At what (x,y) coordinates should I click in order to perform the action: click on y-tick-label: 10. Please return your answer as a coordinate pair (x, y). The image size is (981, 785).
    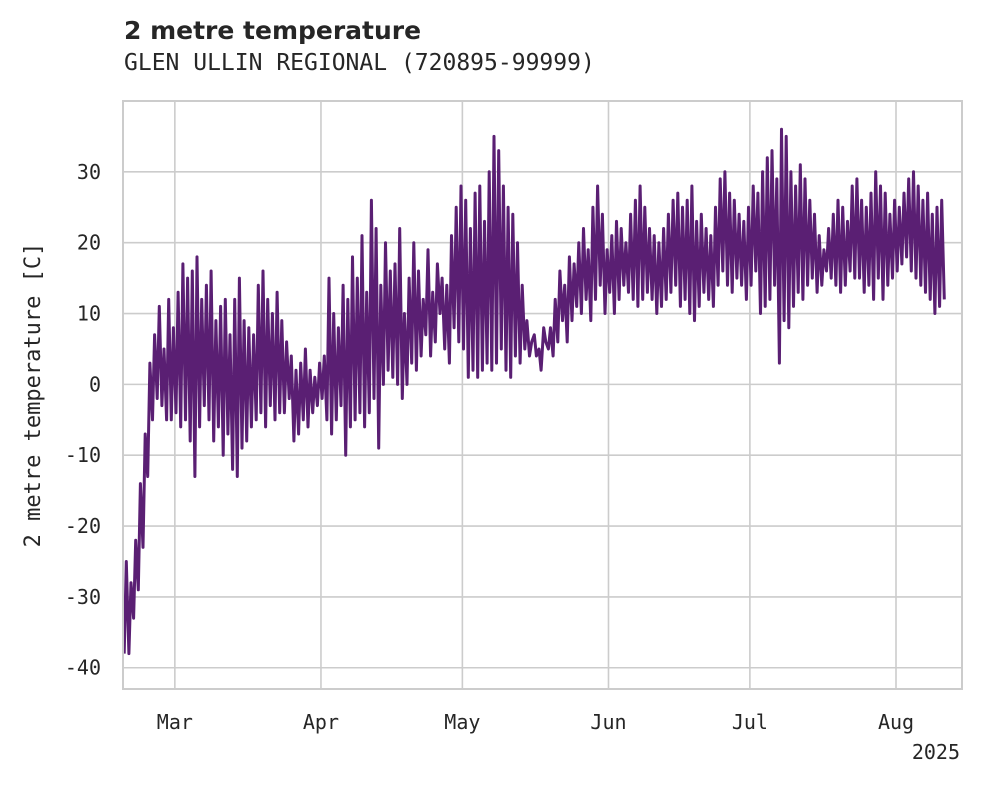
    Looking at the image, I should click on (89, 314).